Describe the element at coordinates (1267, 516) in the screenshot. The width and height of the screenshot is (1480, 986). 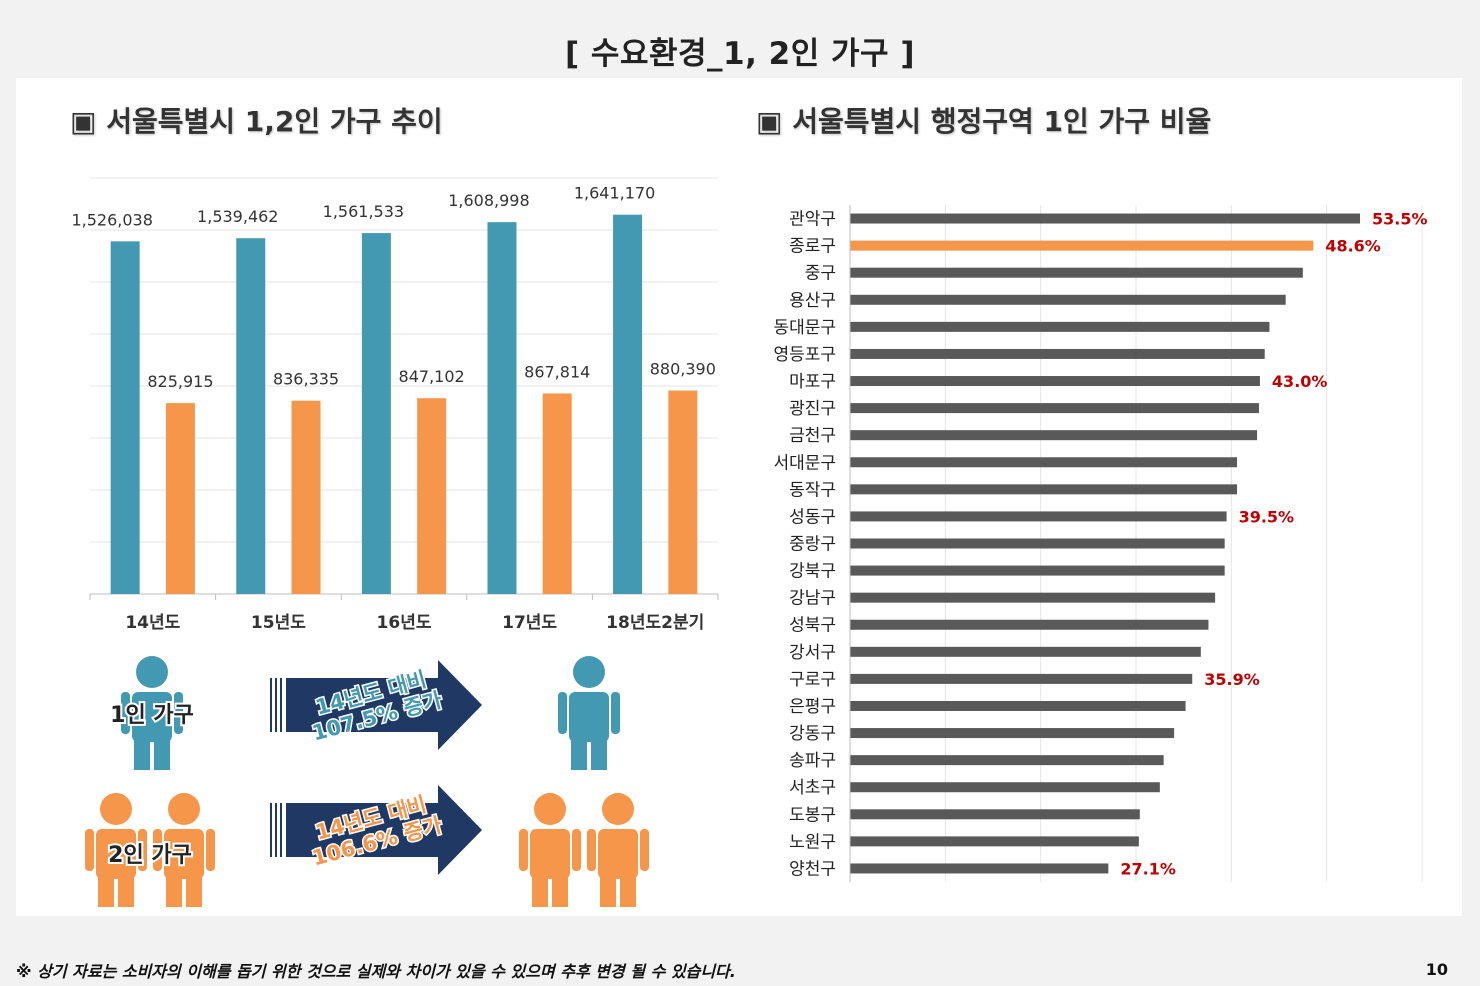
I see `district-value-label: 39.5%` at that location.